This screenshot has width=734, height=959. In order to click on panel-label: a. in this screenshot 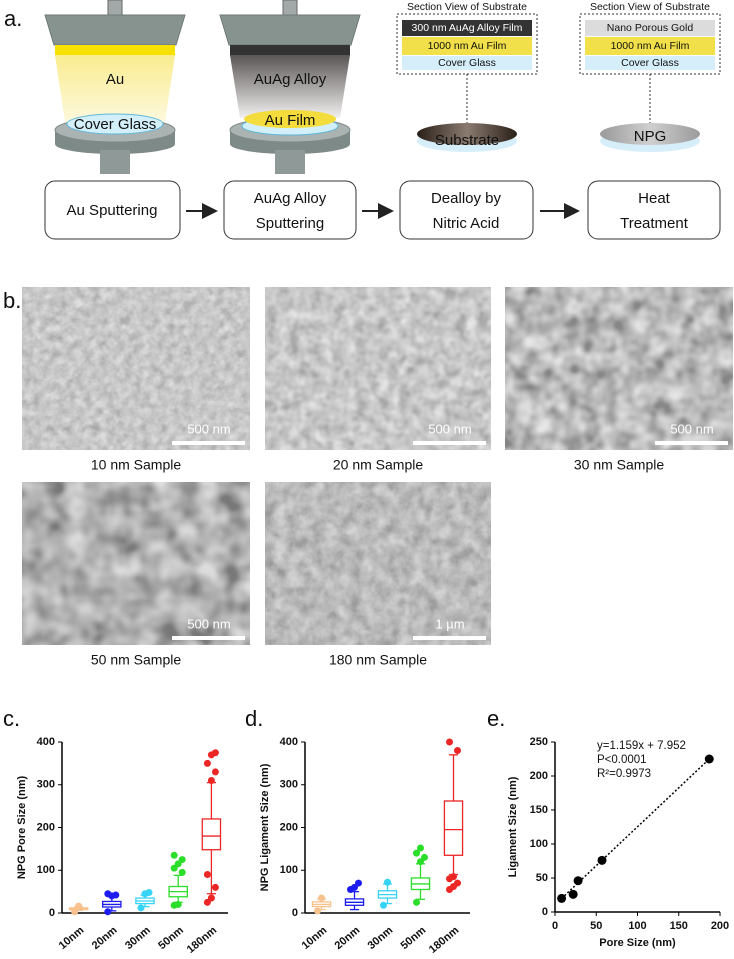, I will do `click(13, 18)`.